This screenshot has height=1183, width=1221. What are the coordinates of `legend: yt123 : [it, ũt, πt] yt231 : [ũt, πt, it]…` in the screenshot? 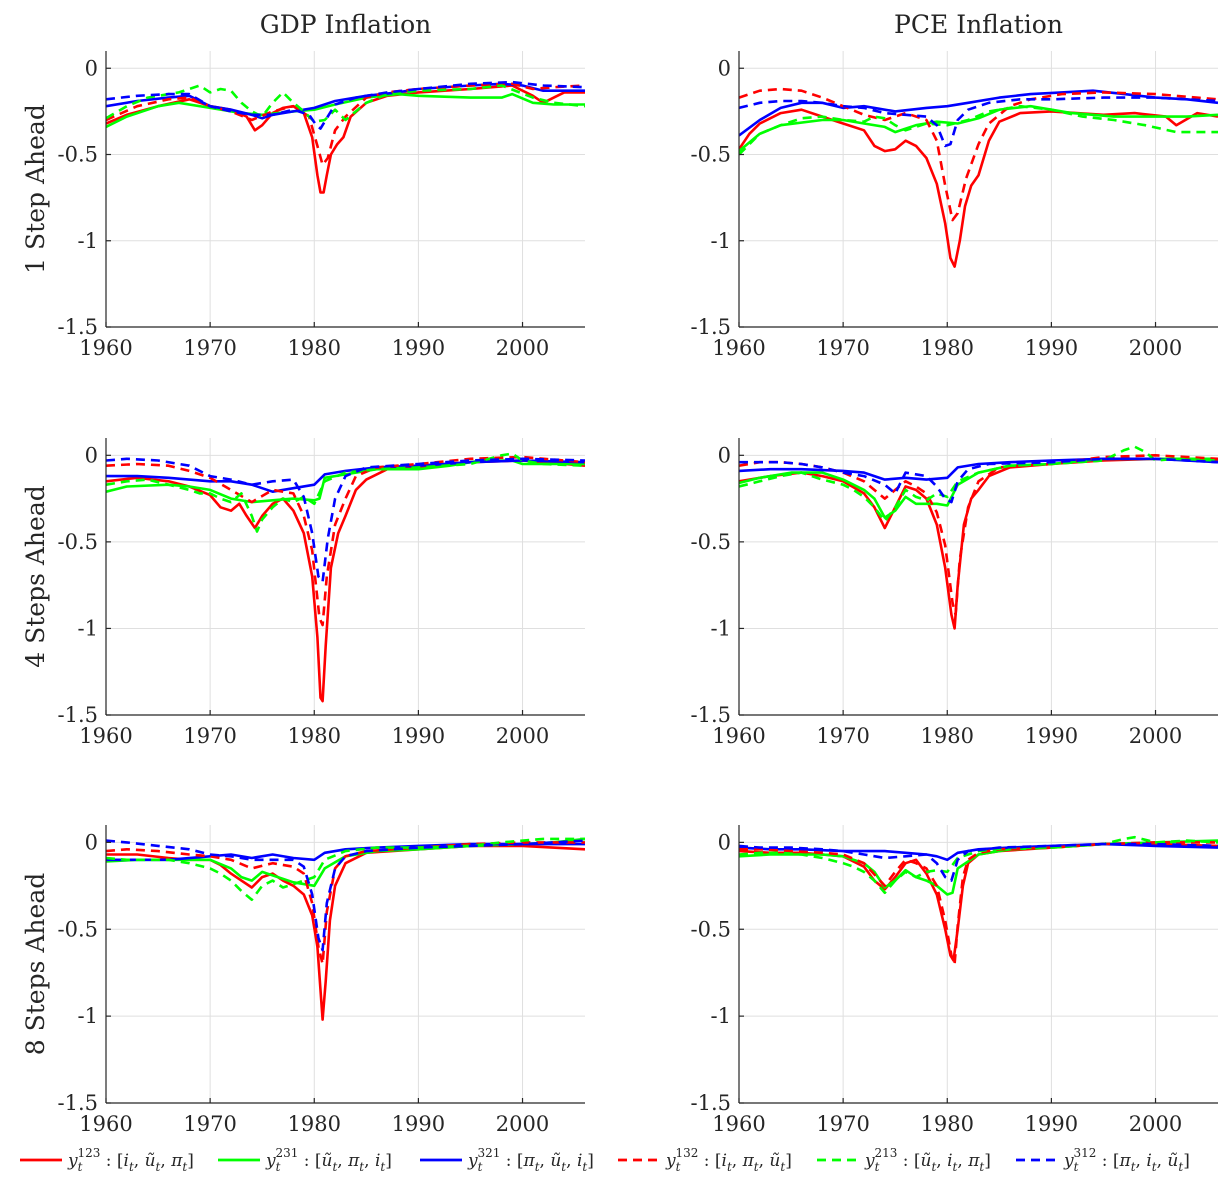 It's located at (605, 1160).